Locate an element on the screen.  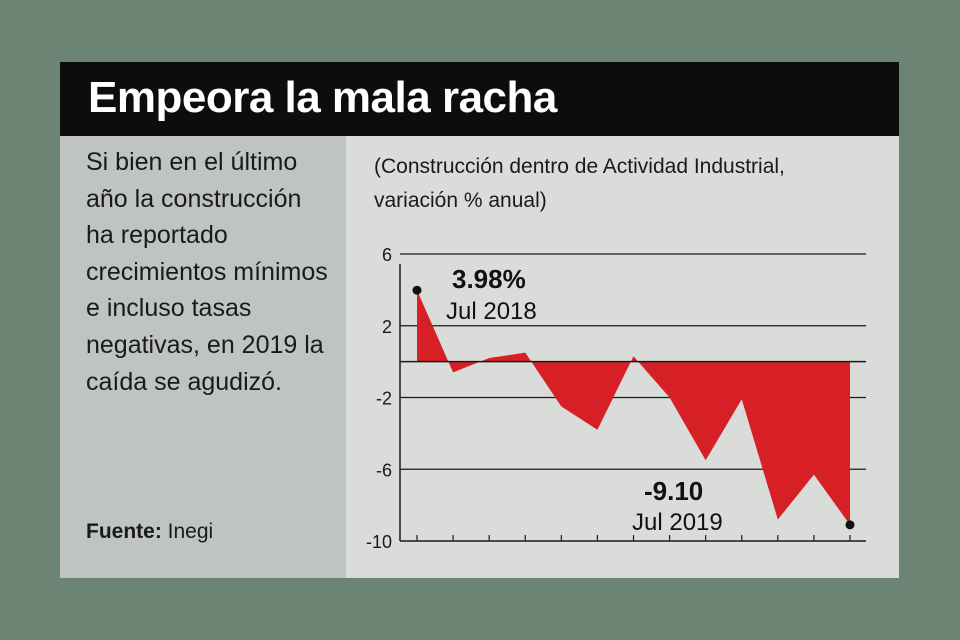
source-label: Fuente: is located at coordinates (124, 531).